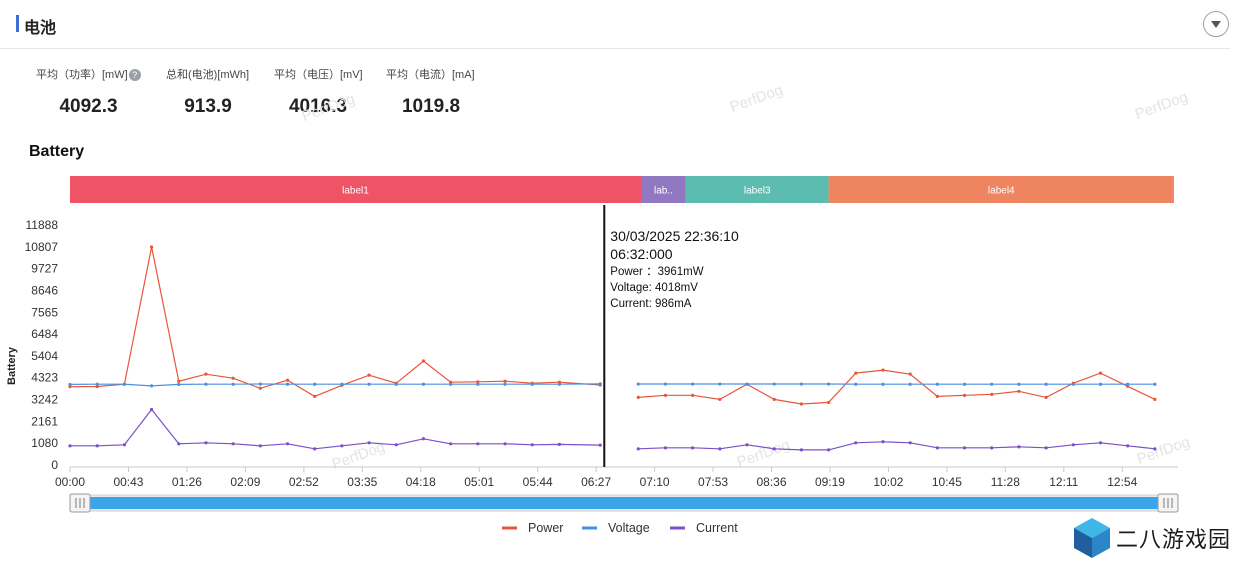 This screenshot has width=1251, height=561. What do you see at coordinates (128, 482) in the screenshot?
I see `x-tick-label: 00:43` at bounding box center [128, 482].